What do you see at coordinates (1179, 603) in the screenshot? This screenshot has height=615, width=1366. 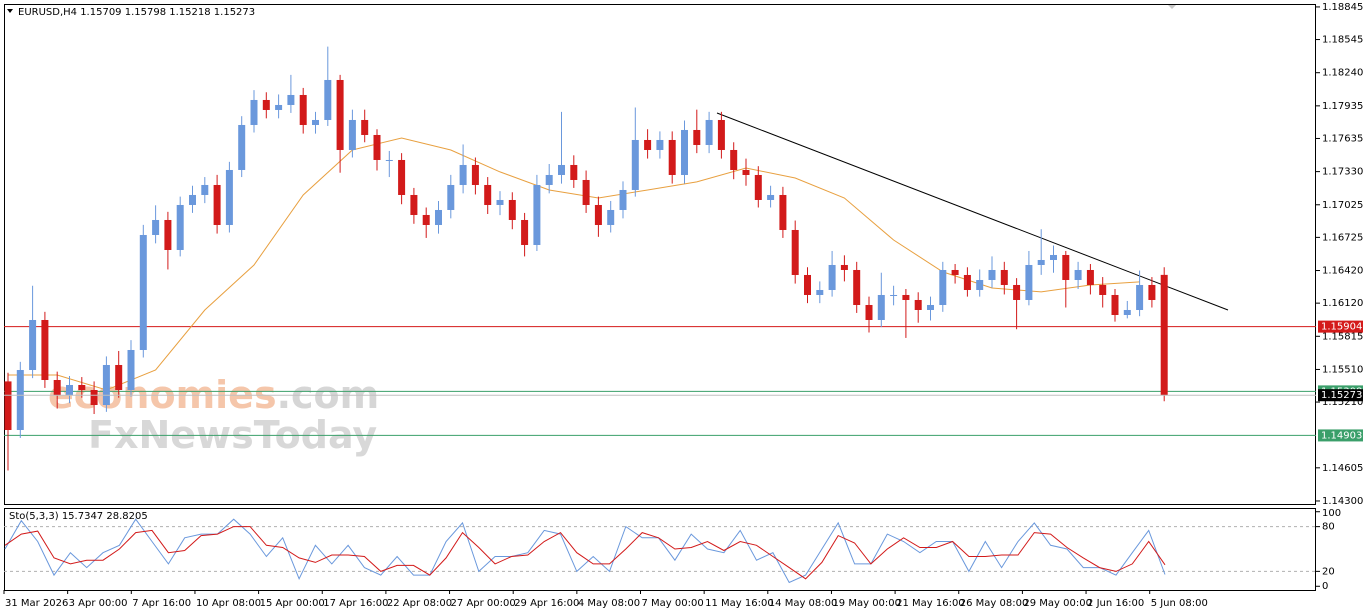 I see `time-label: 5 Jun 08:00` at bounding box center [1179, 603].